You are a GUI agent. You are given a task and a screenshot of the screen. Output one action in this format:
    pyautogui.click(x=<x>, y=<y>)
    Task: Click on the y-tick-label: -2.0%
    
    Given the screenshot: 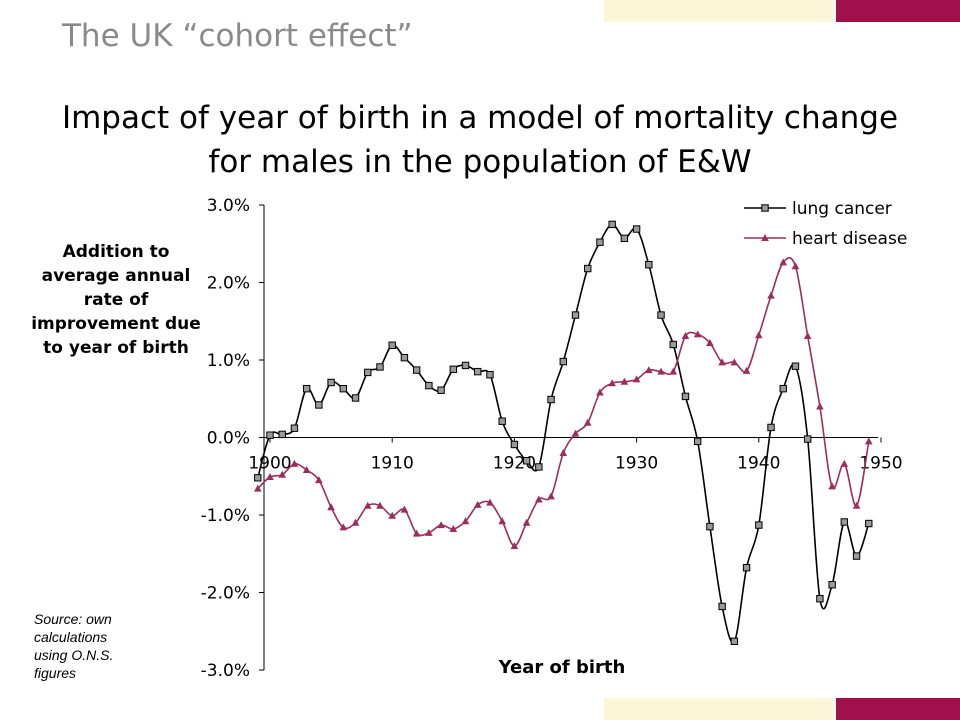 What is the action you would take?
    pyautogui.click(x=225, y=594)
    